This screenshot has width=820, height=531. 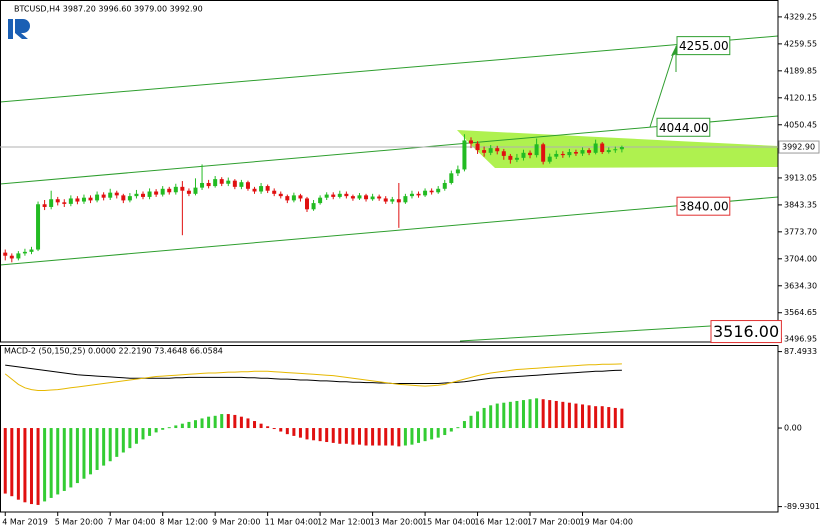 I want to click on annotation-label: 3840.00, so click(x=704, y=207).